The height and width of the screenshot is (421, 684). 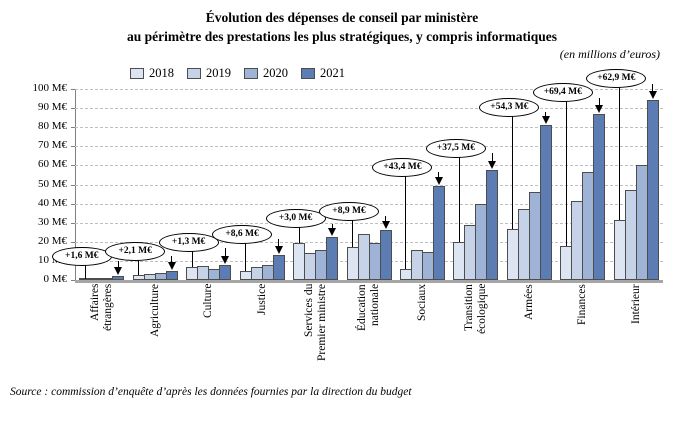 I want to click on y-axis-tick-label: 60 M€, so click(x=52, y=164).